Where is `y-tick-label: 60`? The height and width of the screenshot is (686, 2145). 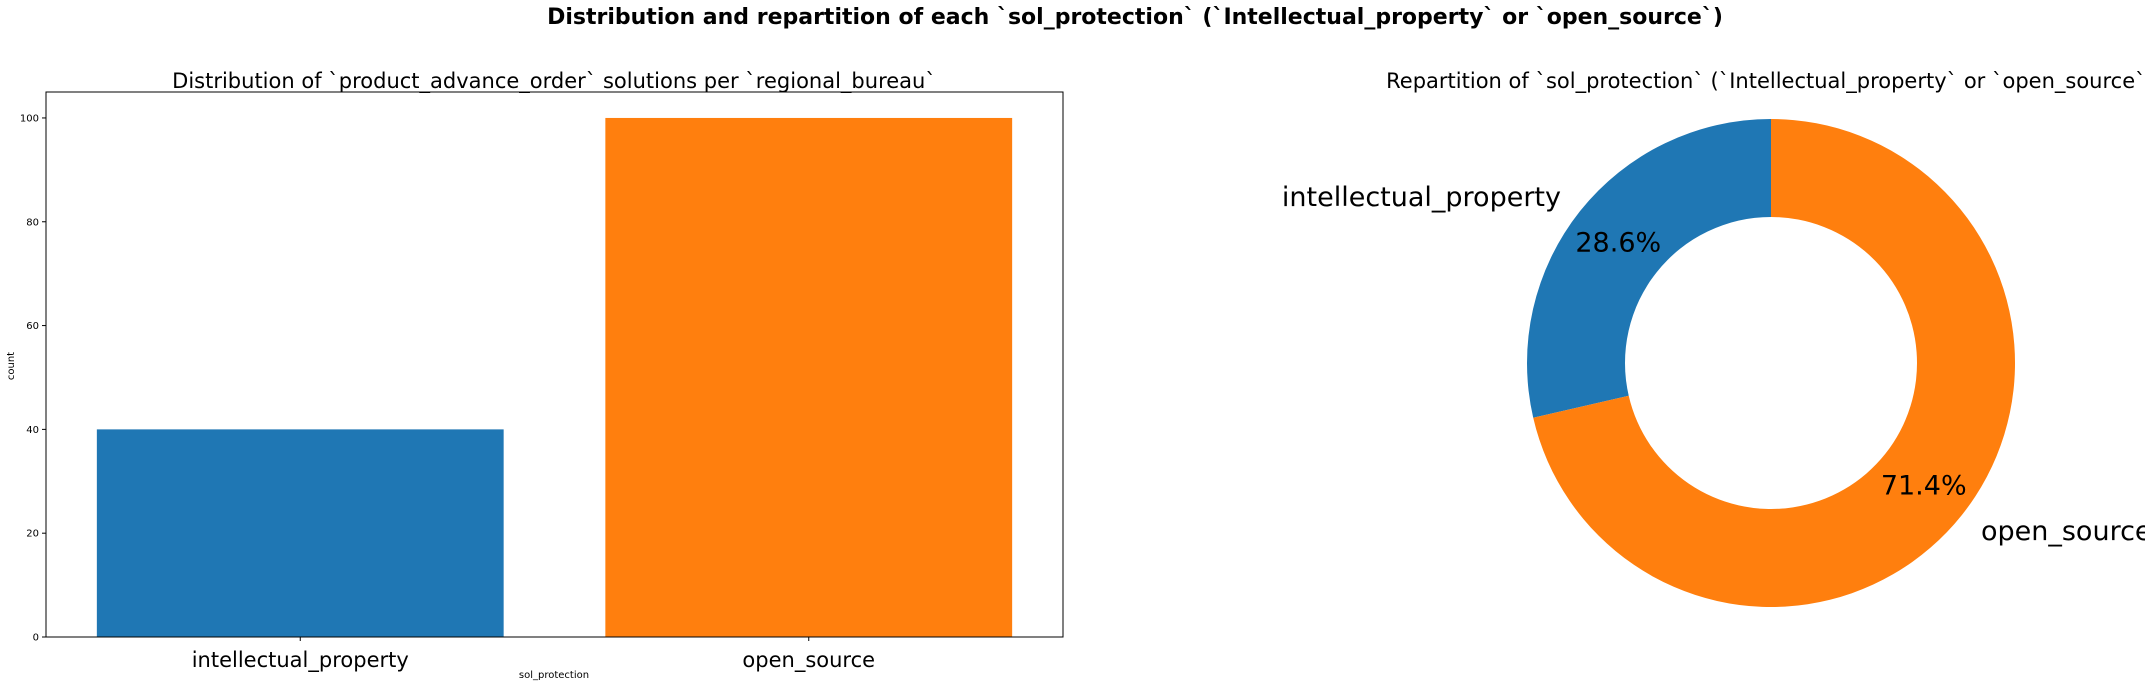 y-tick-label: 60 is located at coordinates (32, 326).